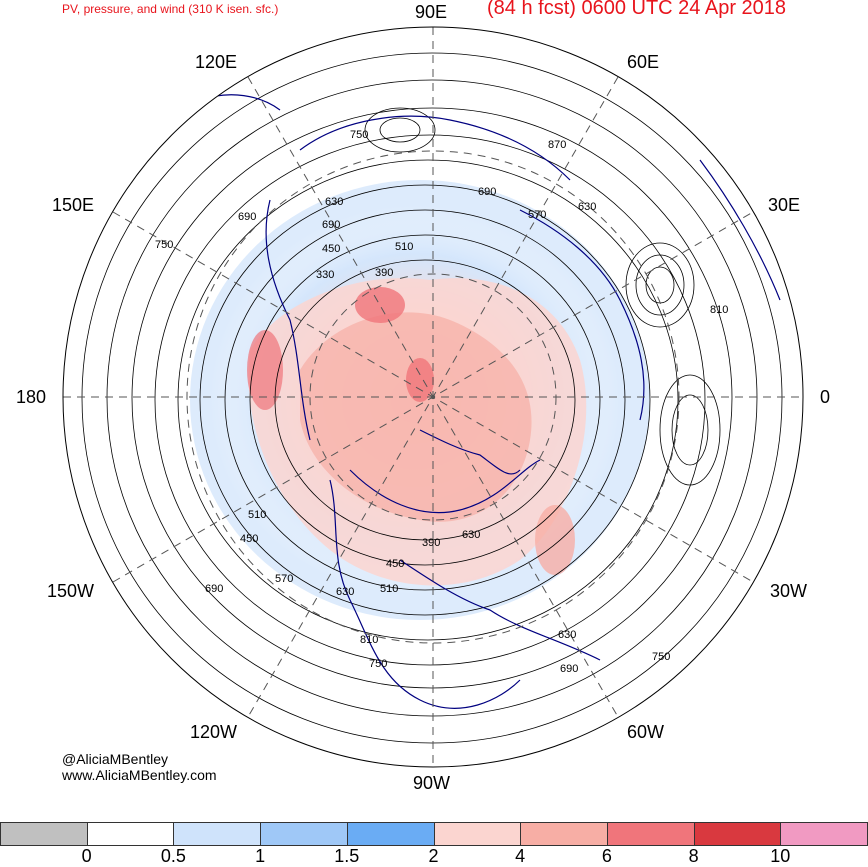 Image resolution: width=868 pixels, height=867 pixels. I want to click on colorbar-tick-label: 4, so click(520, 856).